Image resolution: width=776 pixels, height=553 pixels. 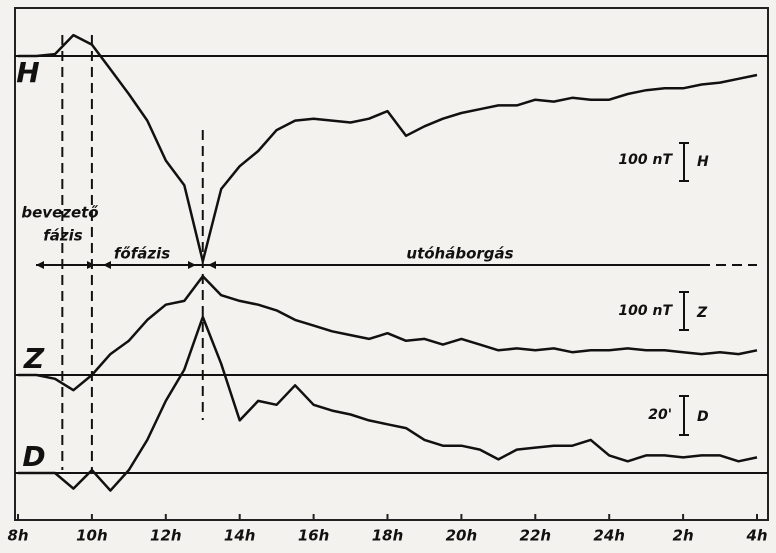 What do you see at coordinates (33, 456) in the screenshot?
I see `series-label: D` at bounding box center [33, 456].